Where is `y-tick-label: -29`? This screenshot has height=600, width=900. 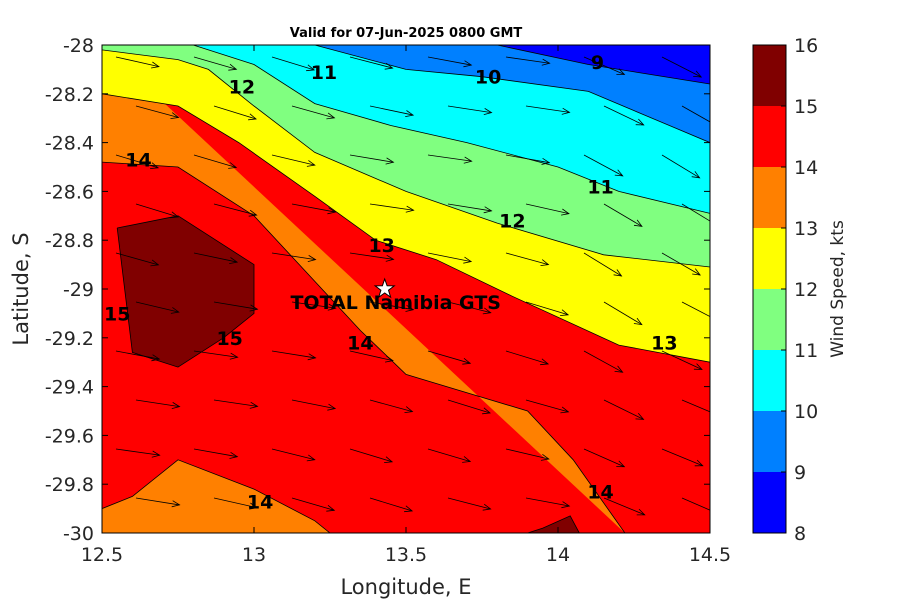
y-tick-label: -29 is located at coordinates (78, 290).